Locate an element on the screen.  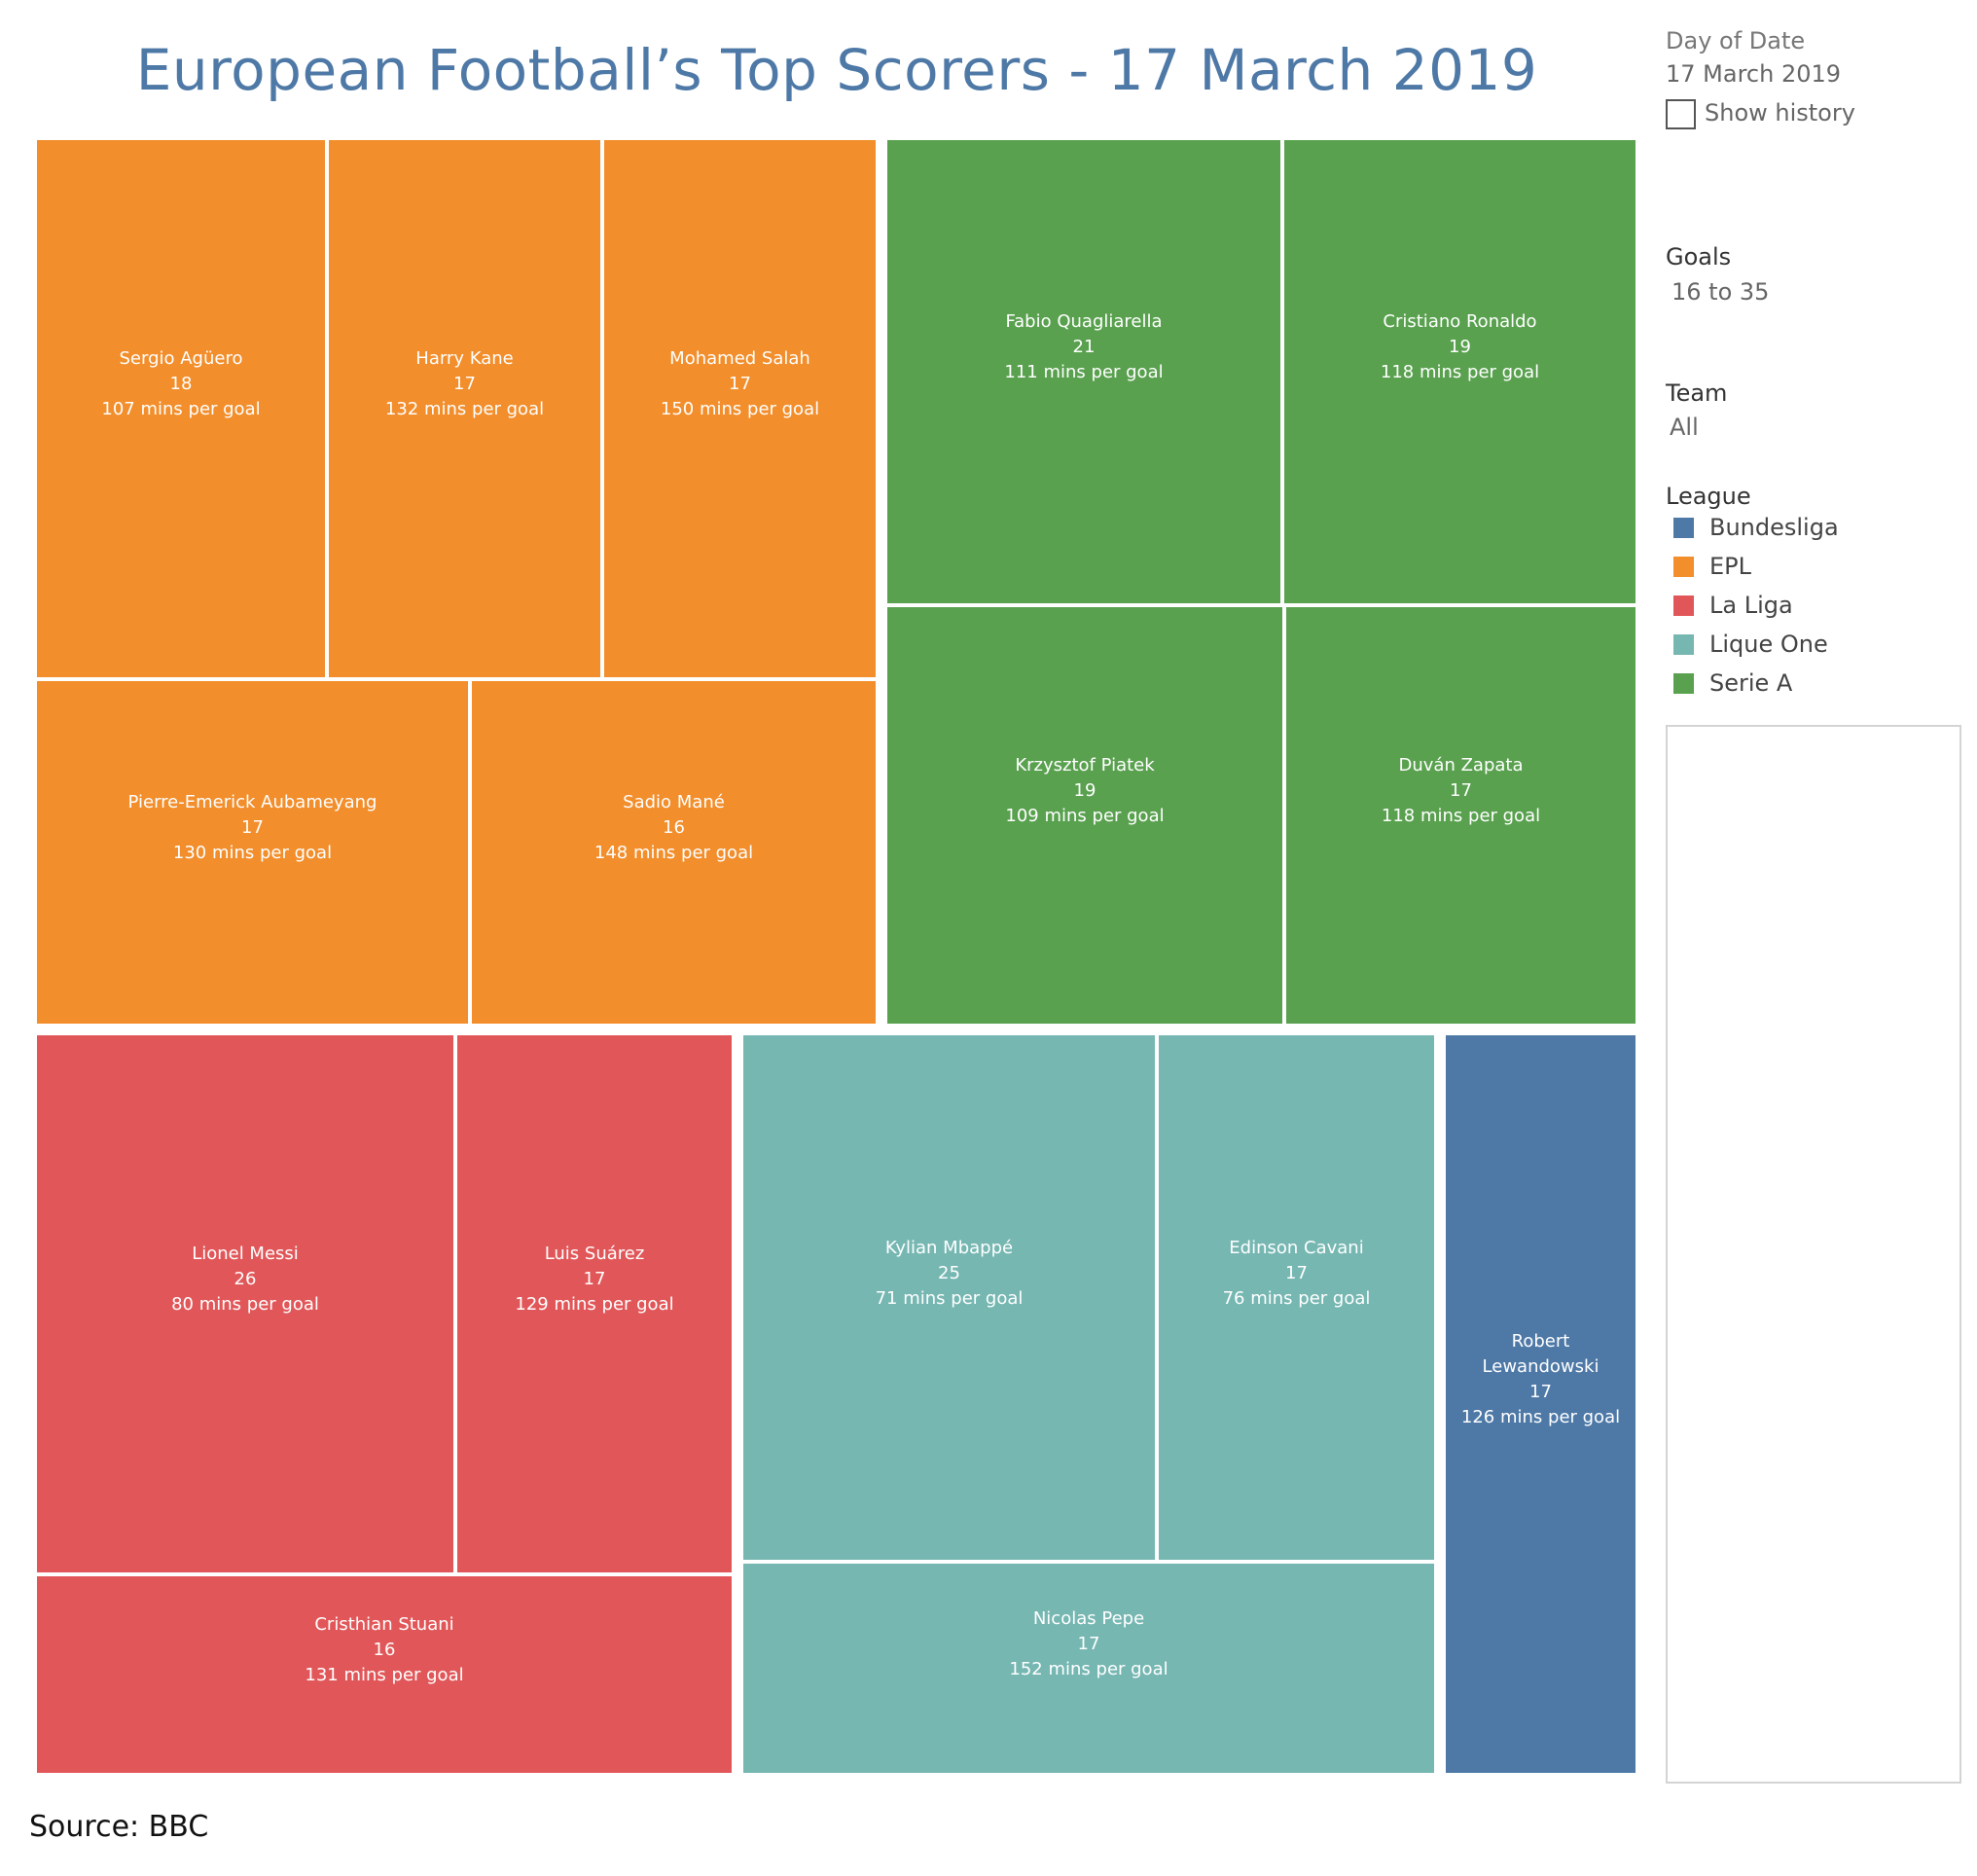
player-name: Pierre-Emerick Aubameyang is located at coordinates (252, 802).